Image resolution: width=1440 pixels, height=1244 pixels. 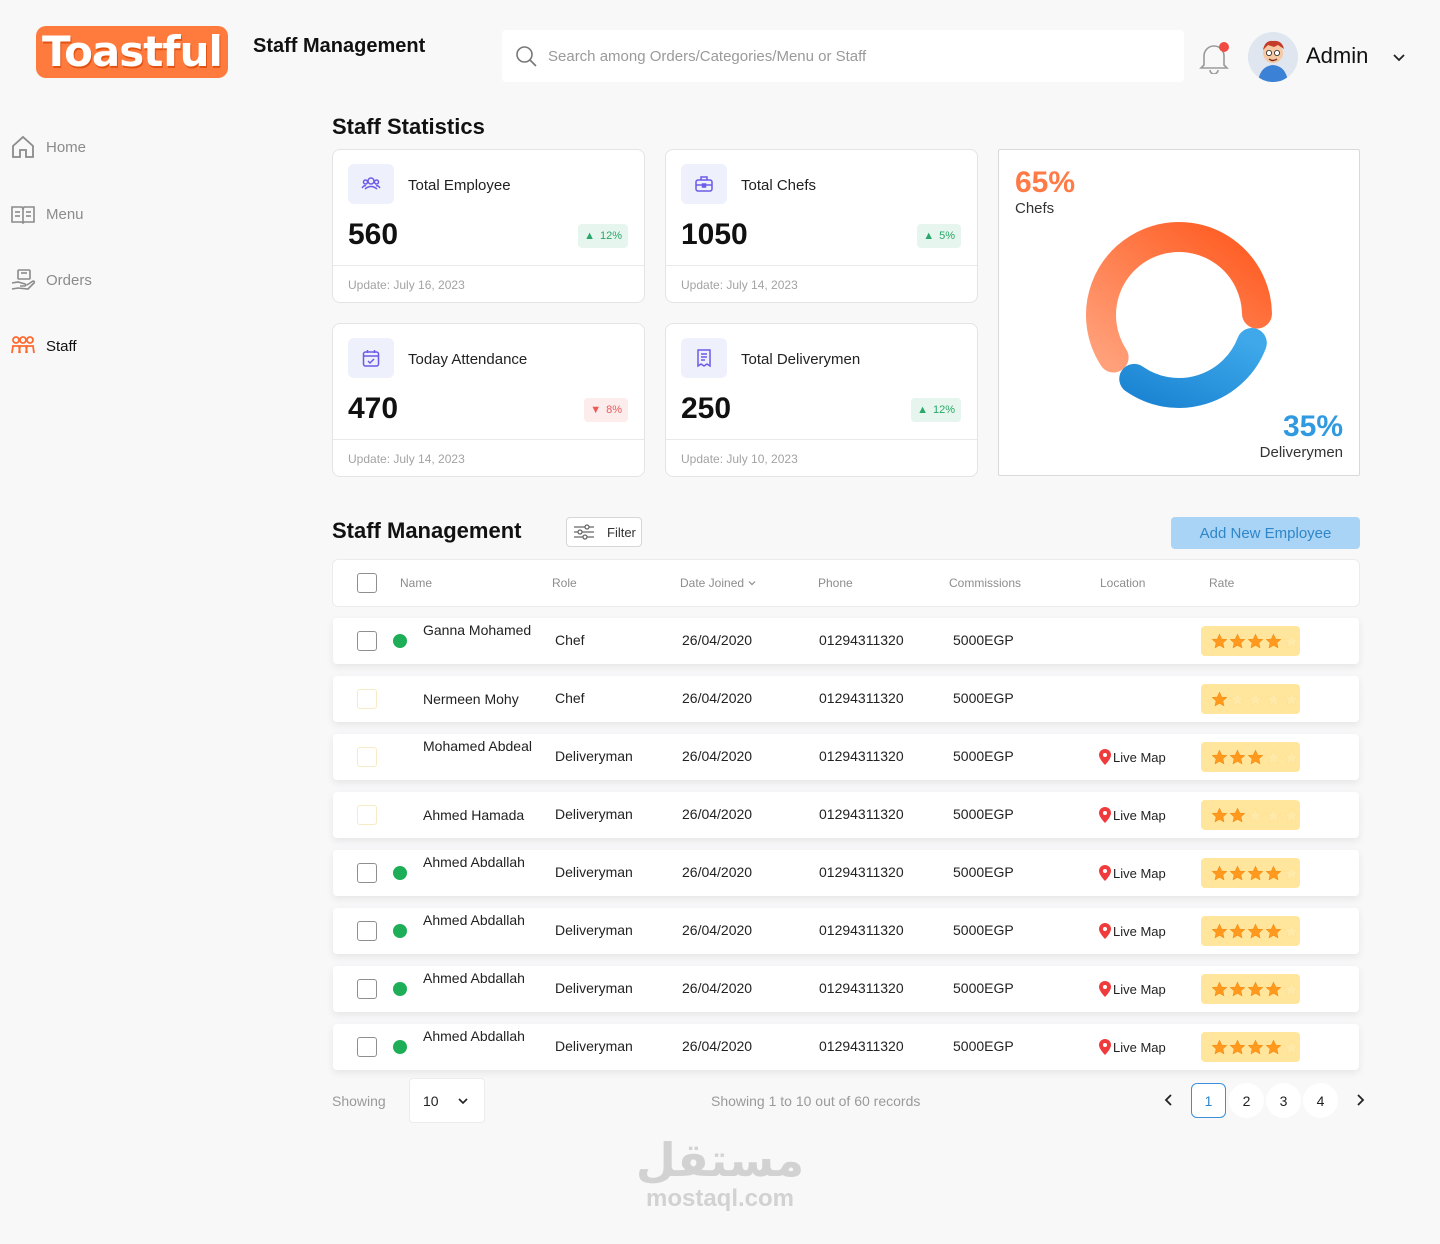 I want to click on staff-ratio-donut-card: 65% Chefs 35% Deliverymen, so click(x=1179, y=312).